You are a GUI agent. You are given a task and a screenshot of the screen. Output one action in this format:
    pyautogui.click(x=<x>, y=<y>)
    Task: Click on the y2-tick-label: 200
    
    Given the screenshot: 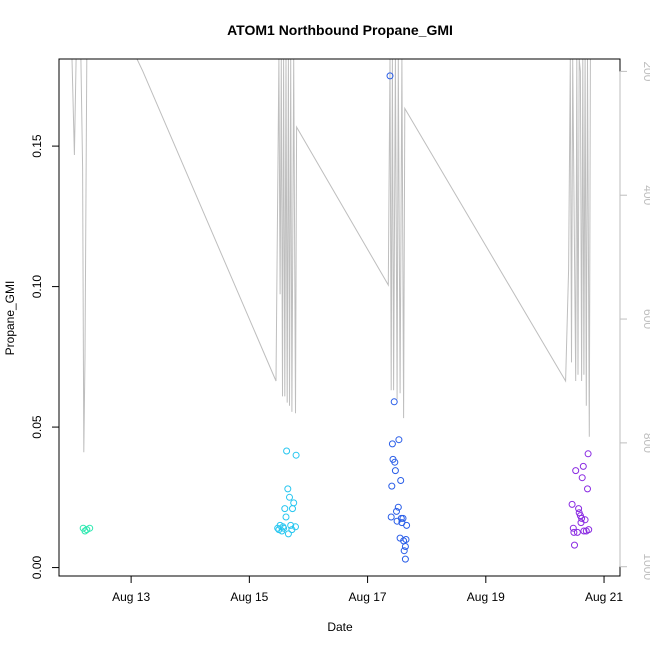 What is the action you would take?
    pyautogui.click(x=645, y=71)
    